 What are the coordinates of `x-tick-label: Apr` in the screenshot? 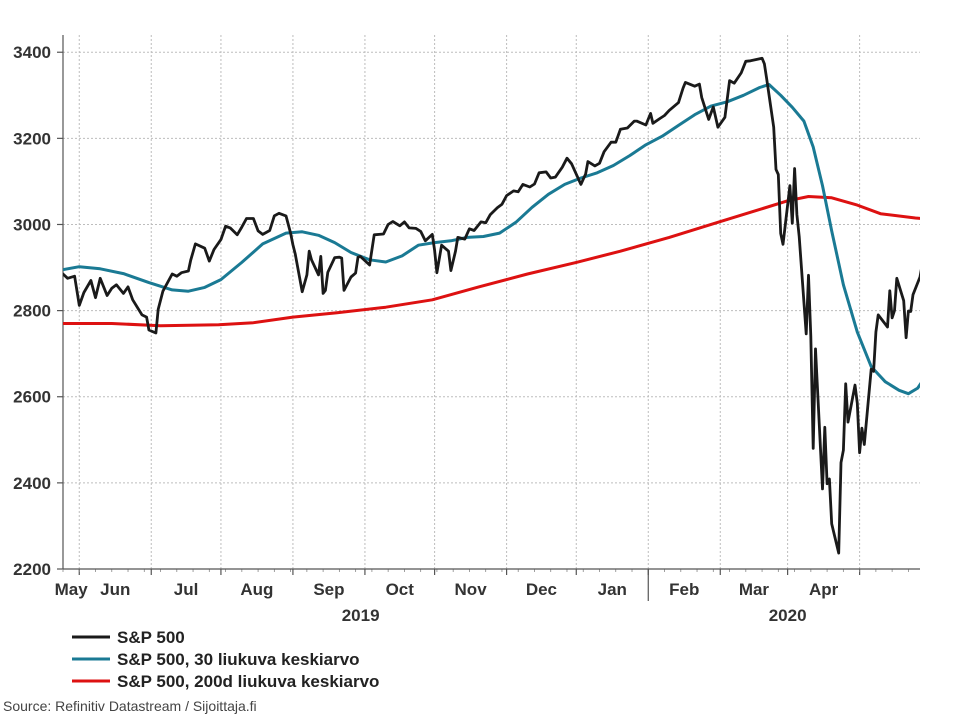 It's located at (824, 589).